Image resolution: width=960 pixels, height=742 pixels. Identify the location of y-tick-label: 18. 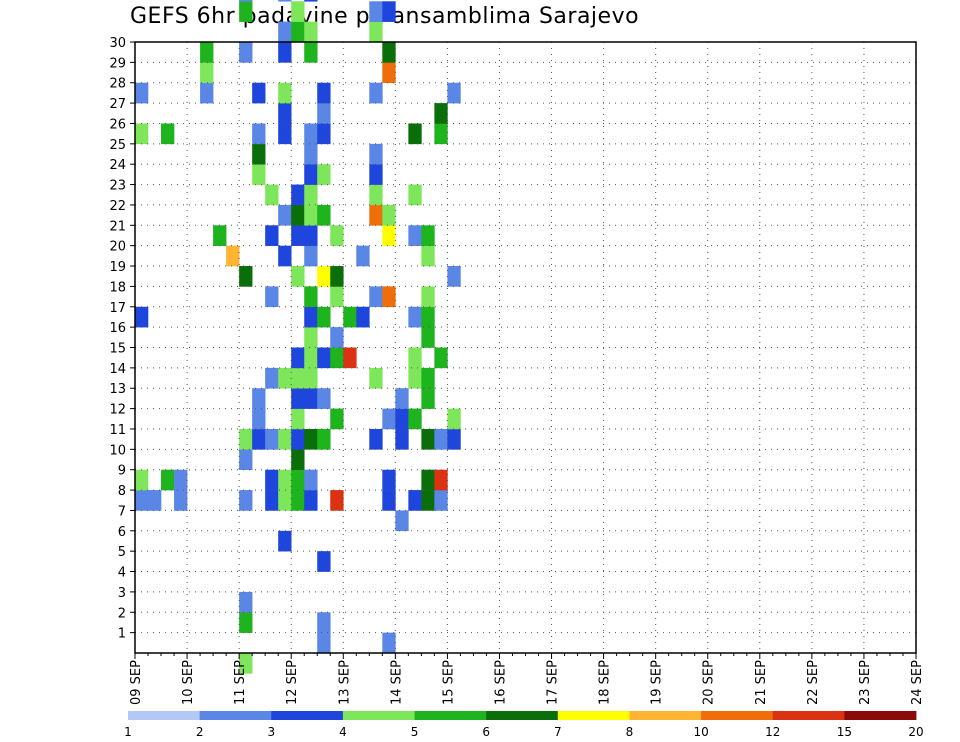
(117, 287).